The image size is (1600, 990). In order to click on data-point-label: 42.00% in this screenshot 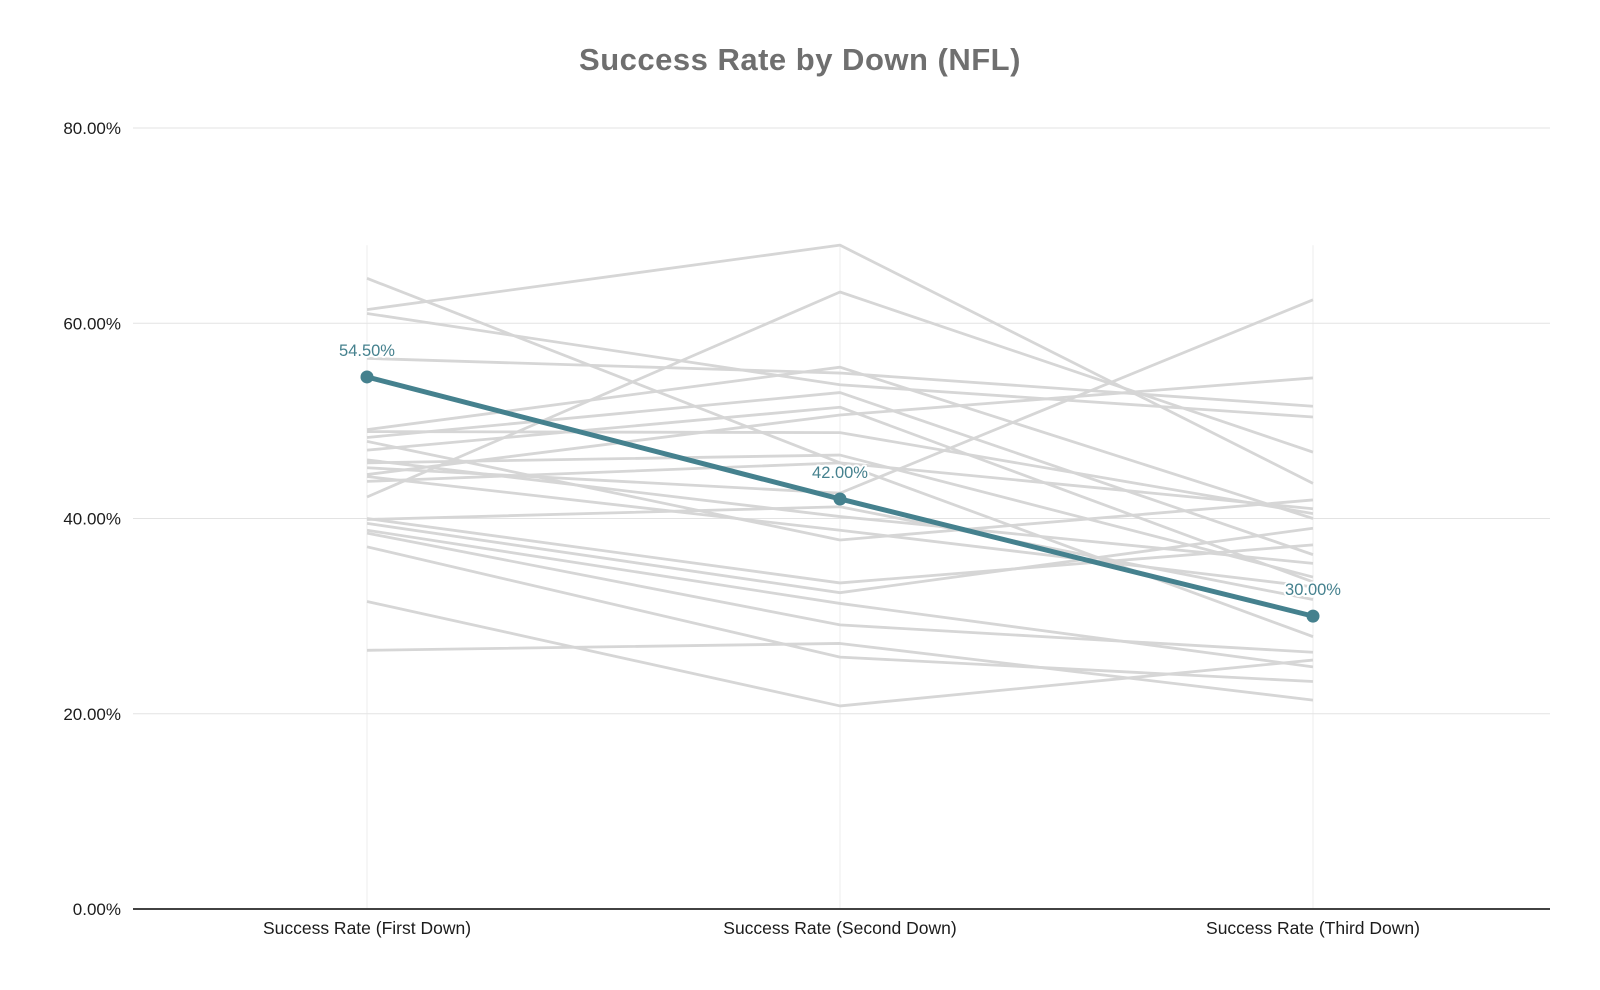, I will do `click(840, 473)`.